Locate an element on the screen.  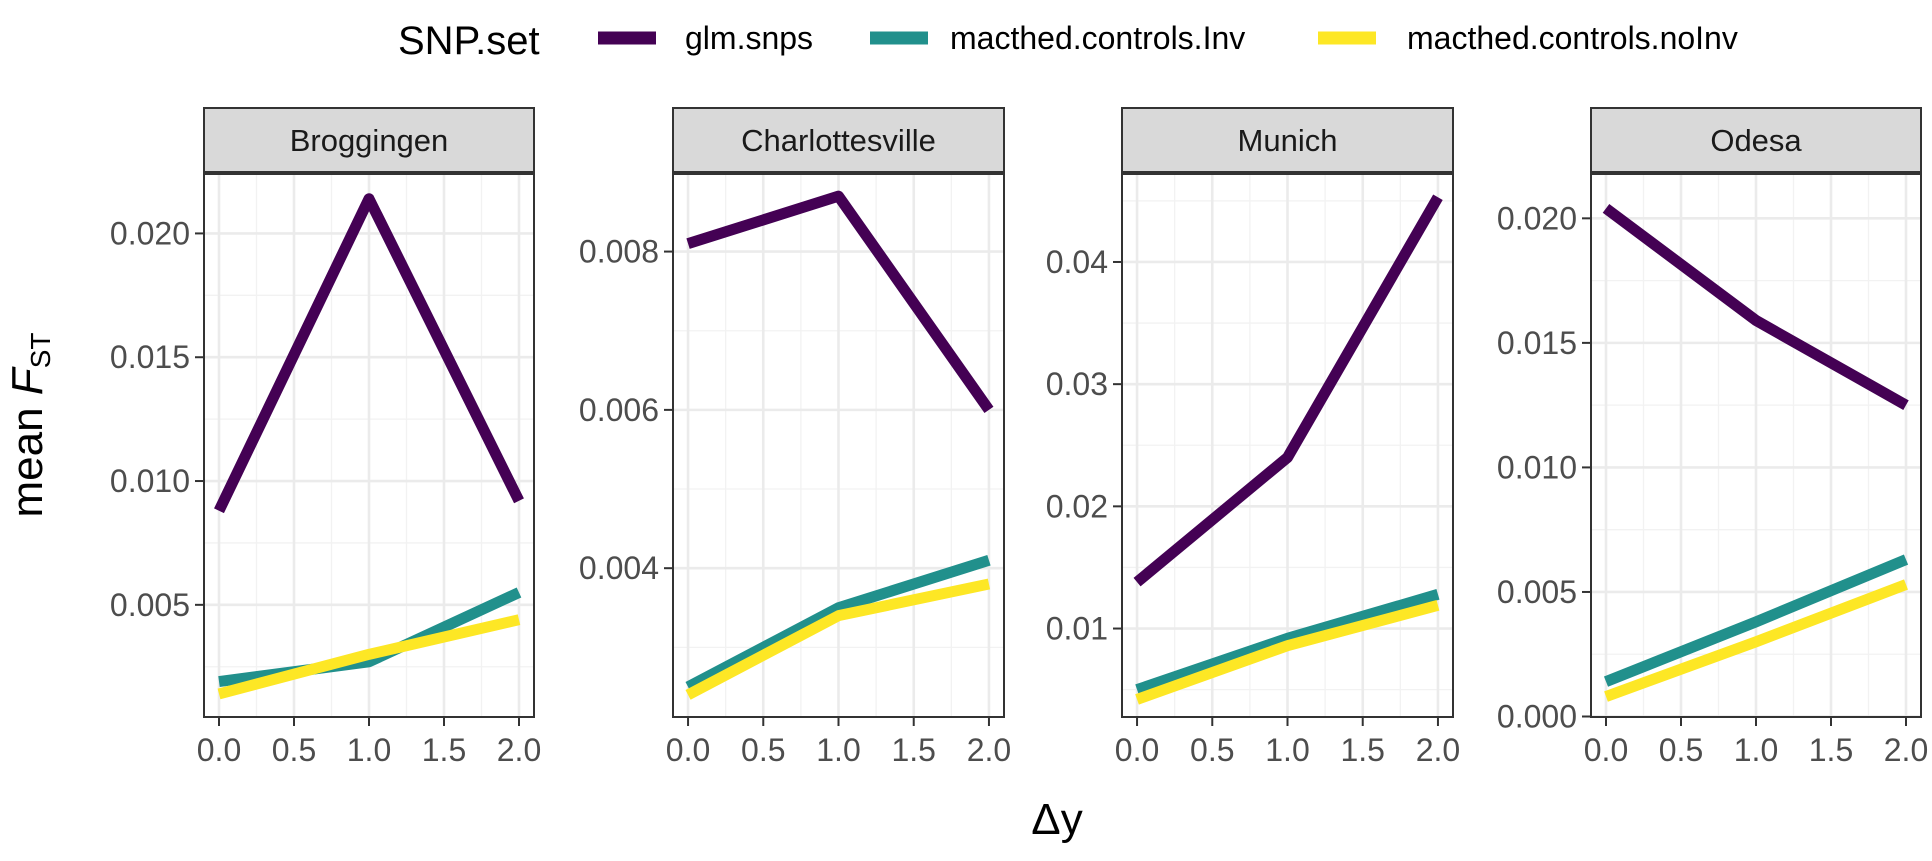
panel-title: Munich is located at coordinates (1288, 140).